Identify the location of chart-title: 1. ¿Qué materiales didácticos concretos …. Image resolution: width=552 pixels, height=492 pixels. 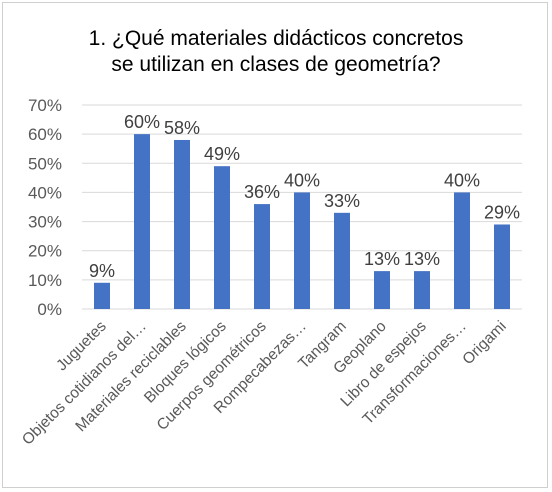
(276, 52).